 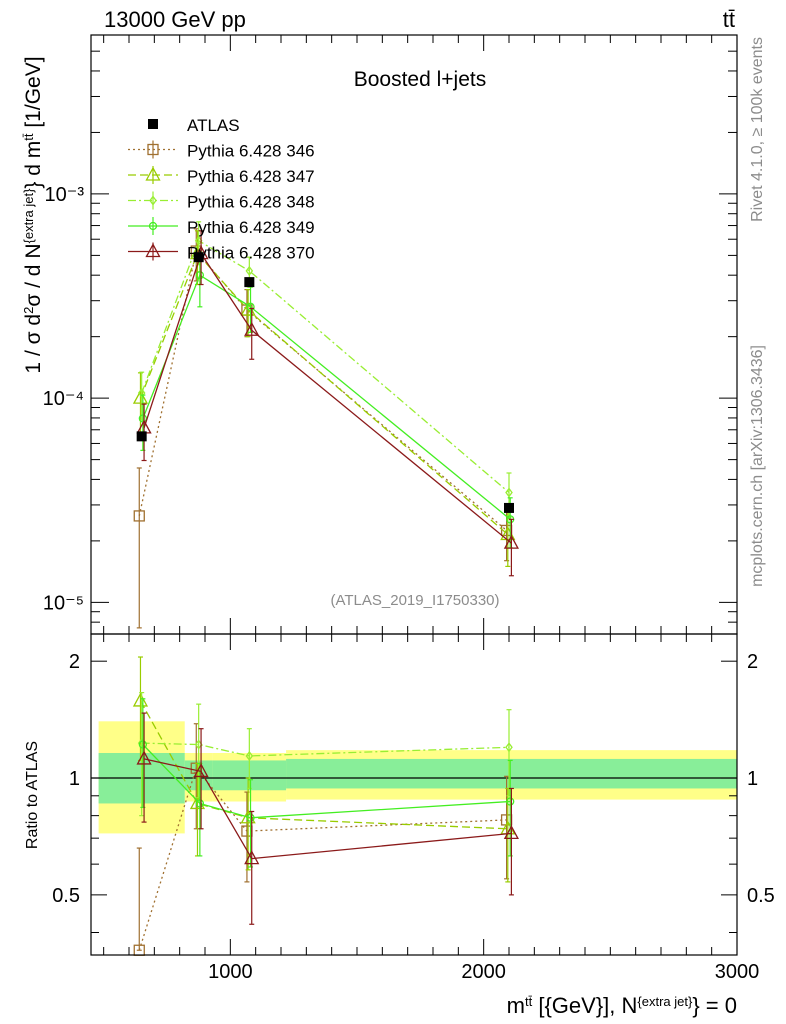 I want to click on chart-title: Boosted l+jets, so click(x=420, y=79).